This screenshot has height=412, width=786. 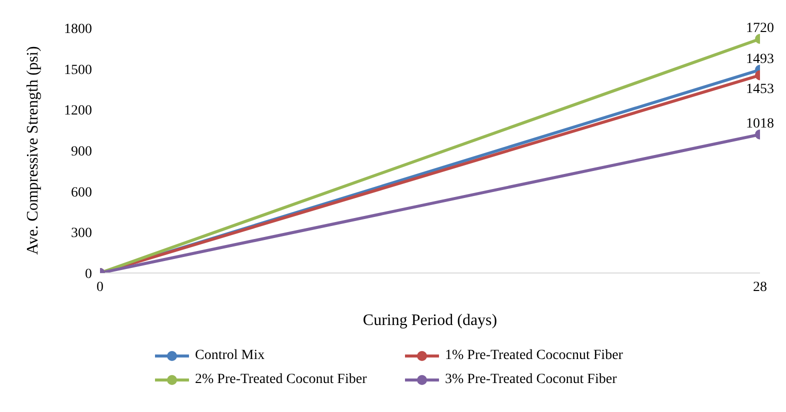 I want to click on data-label: 1720, so click(x=760, y=28).